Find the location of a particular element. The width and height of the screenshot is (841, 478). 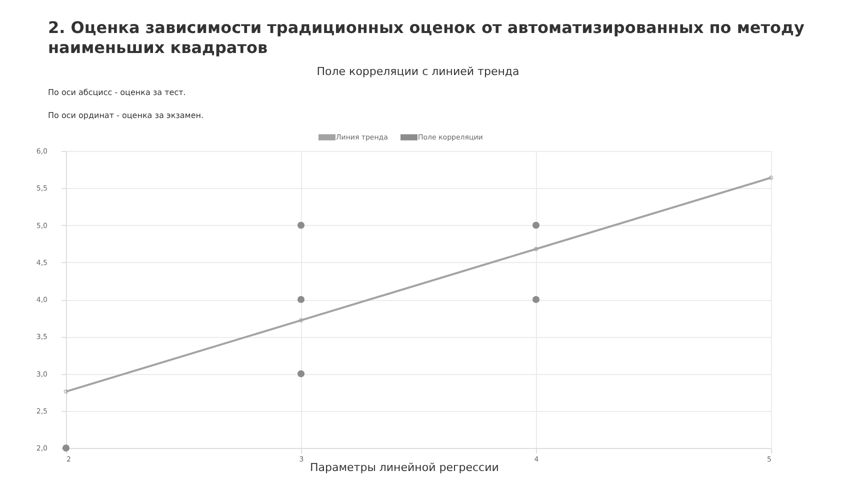

chart-subtitle: Поле корреляции с линией тренда is located at coordinates (418, 71).